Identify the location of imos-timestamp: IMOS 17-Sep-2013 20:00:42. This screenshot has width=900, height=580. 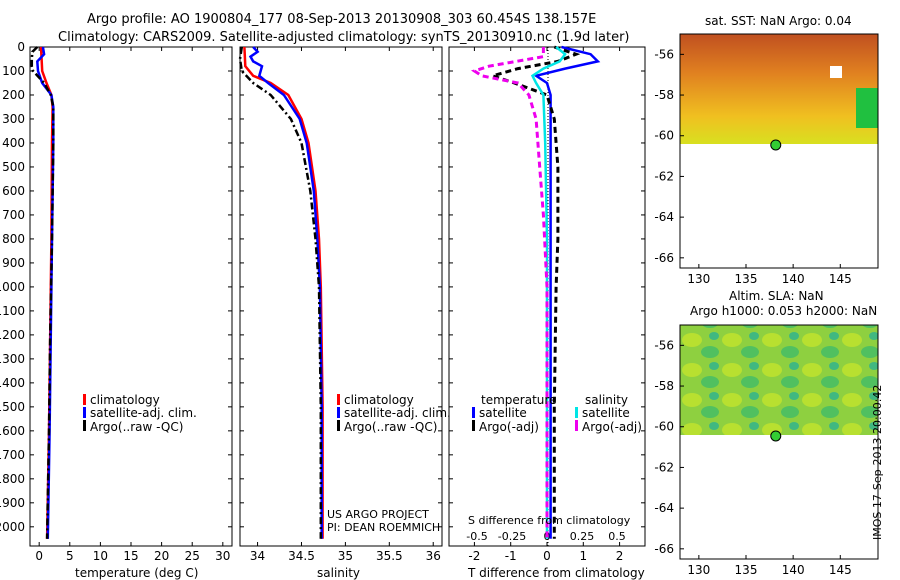
(877, 462).